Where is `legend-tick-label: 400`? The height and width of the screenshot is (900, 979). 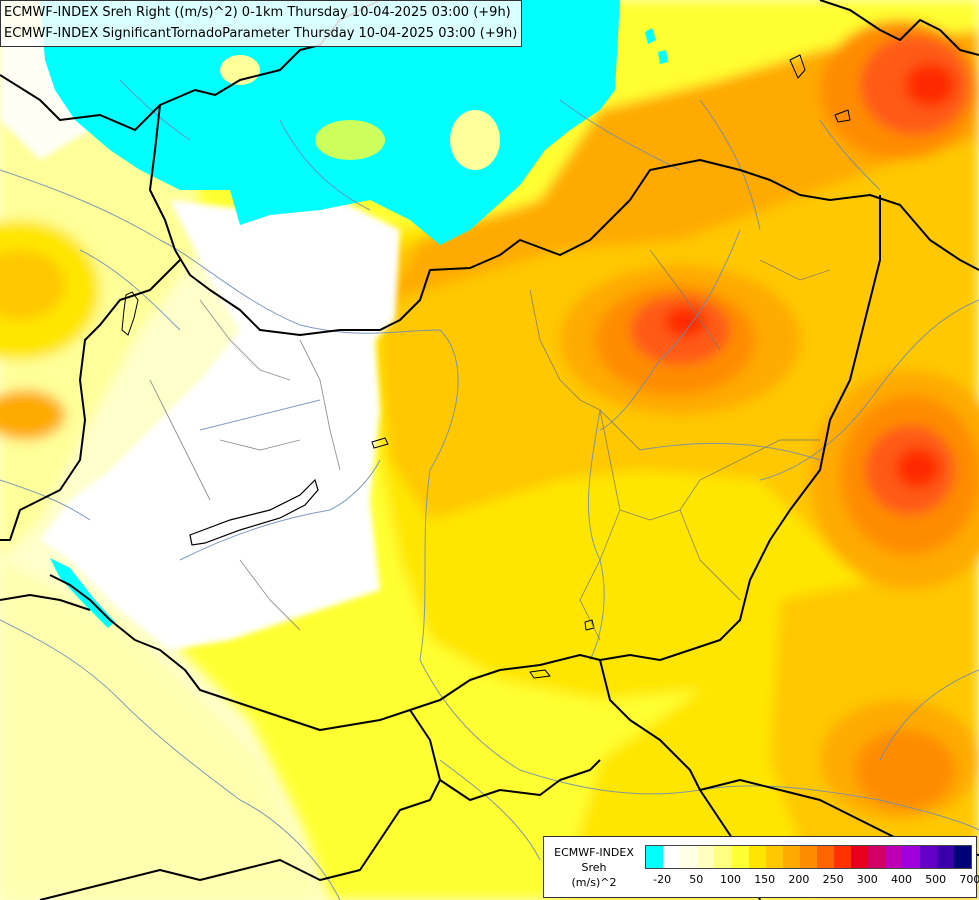 legend-tick-label: 400 is located at coordinates (901, 879).